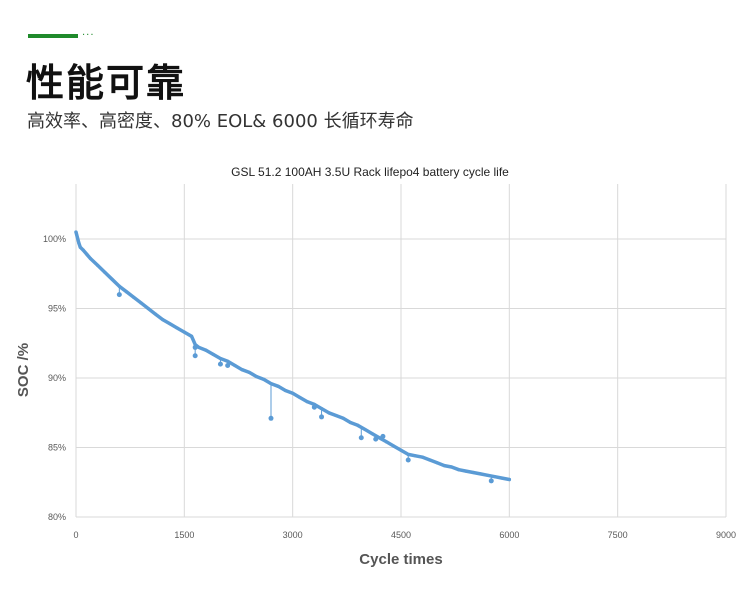 Image resolution: width=750 pixels, height=607 pixels. What do you see at coordinates (401, 535) in the screenshot?
I see `x-tick-label: 4500` at bounding box center [401, 535].